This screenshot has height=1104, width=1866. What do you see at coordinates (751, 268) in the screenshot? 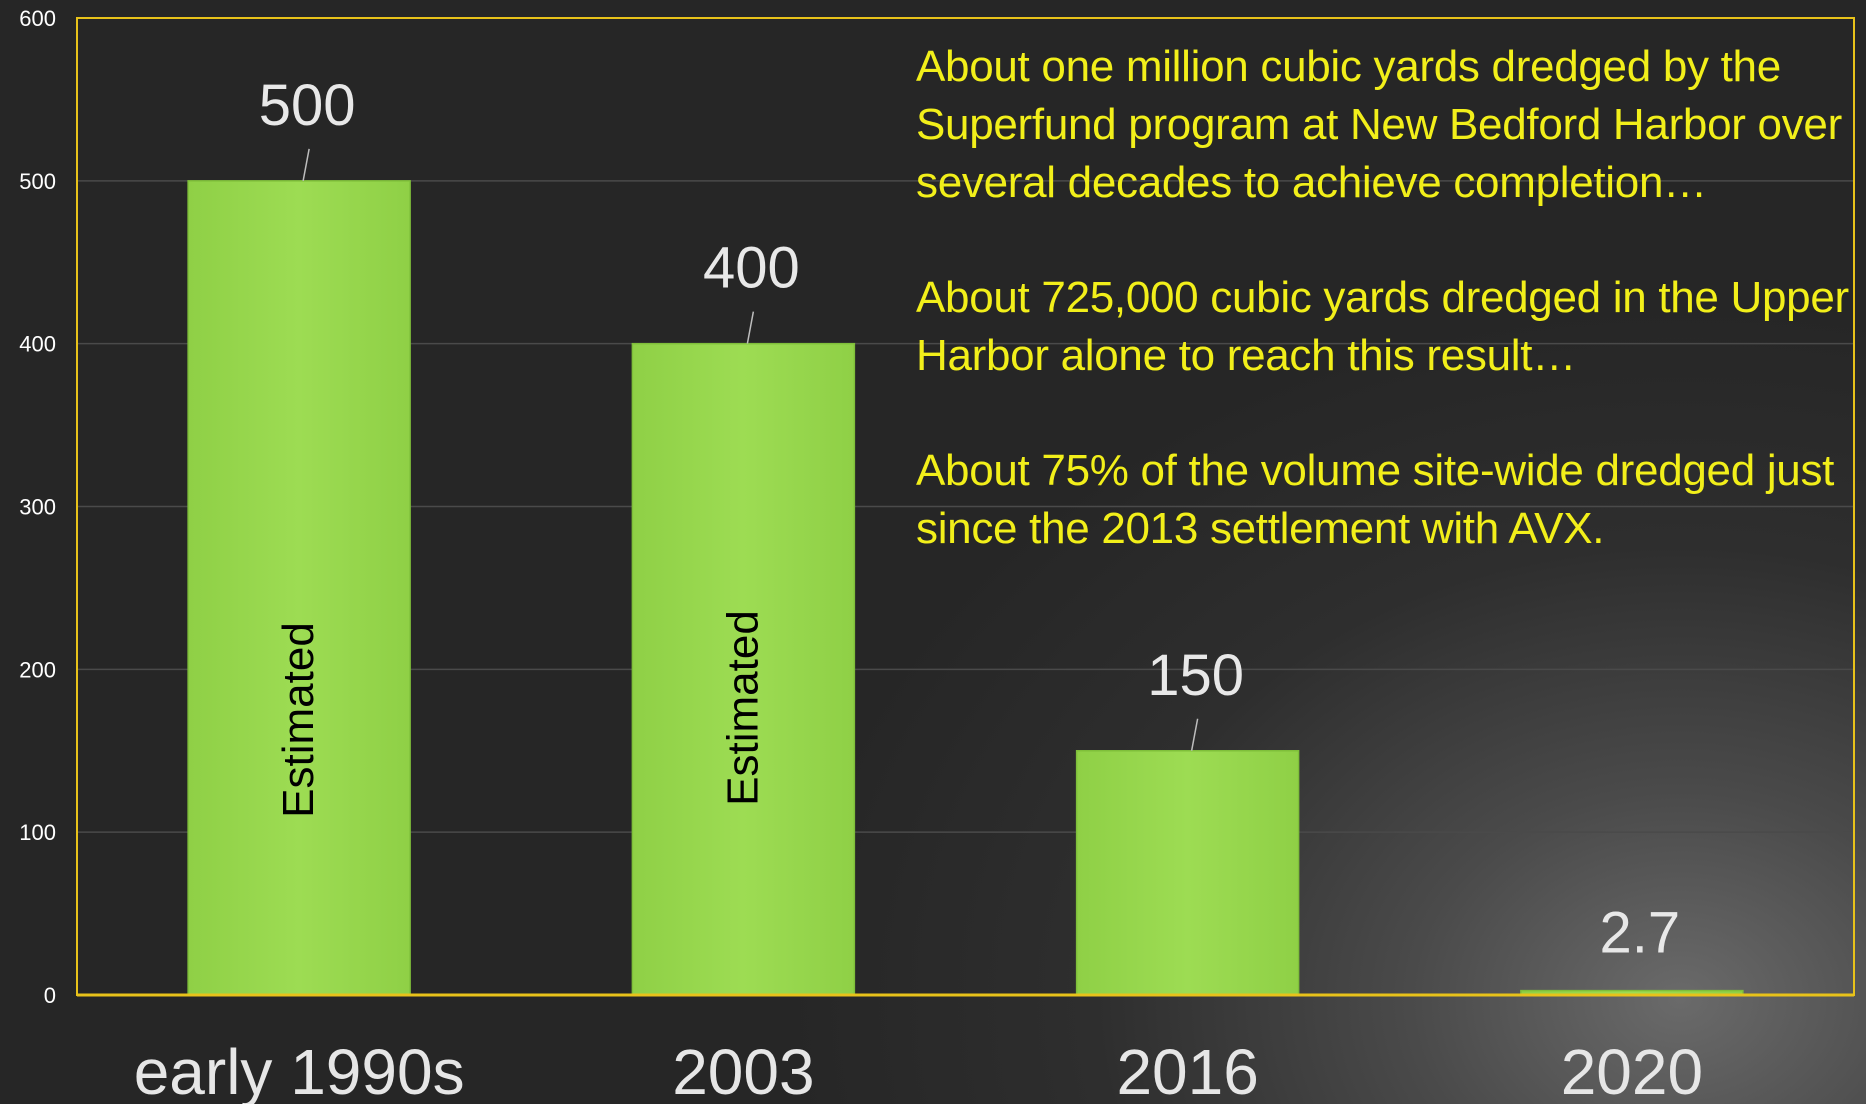
I see `data-label-1: 400` at bounding box center [751, 268].